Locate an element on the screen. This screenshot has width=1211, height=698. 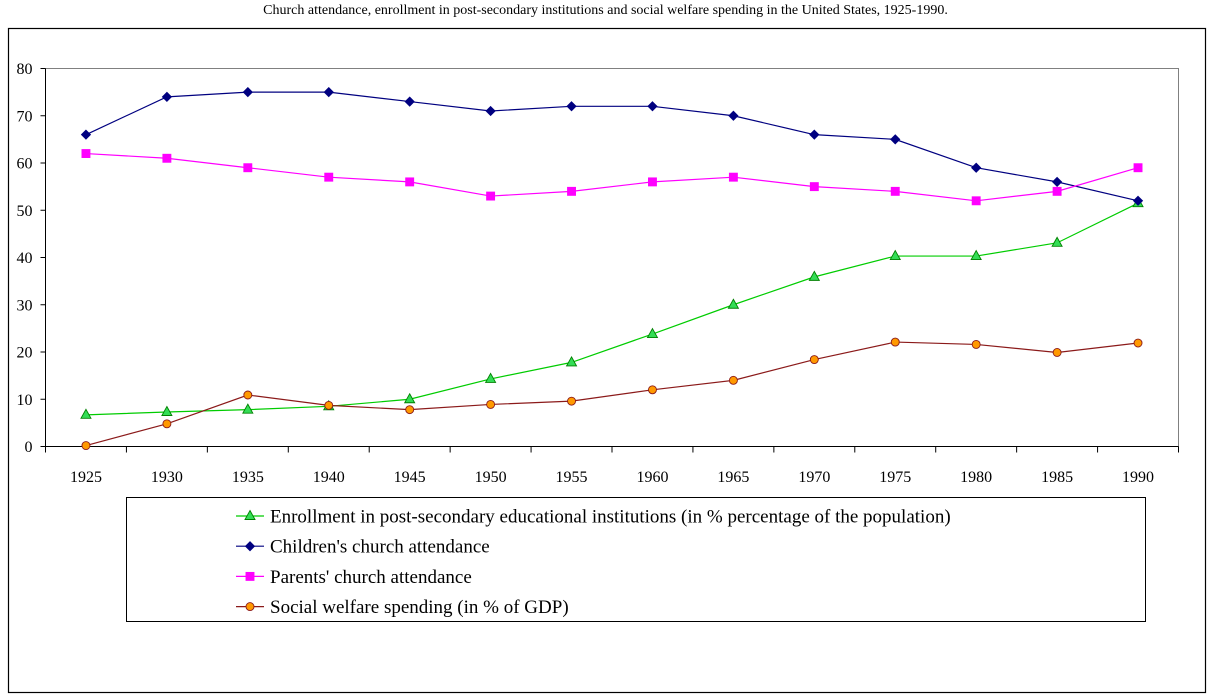
x-tick-label: 1970 is located at coordinates (814, 477).